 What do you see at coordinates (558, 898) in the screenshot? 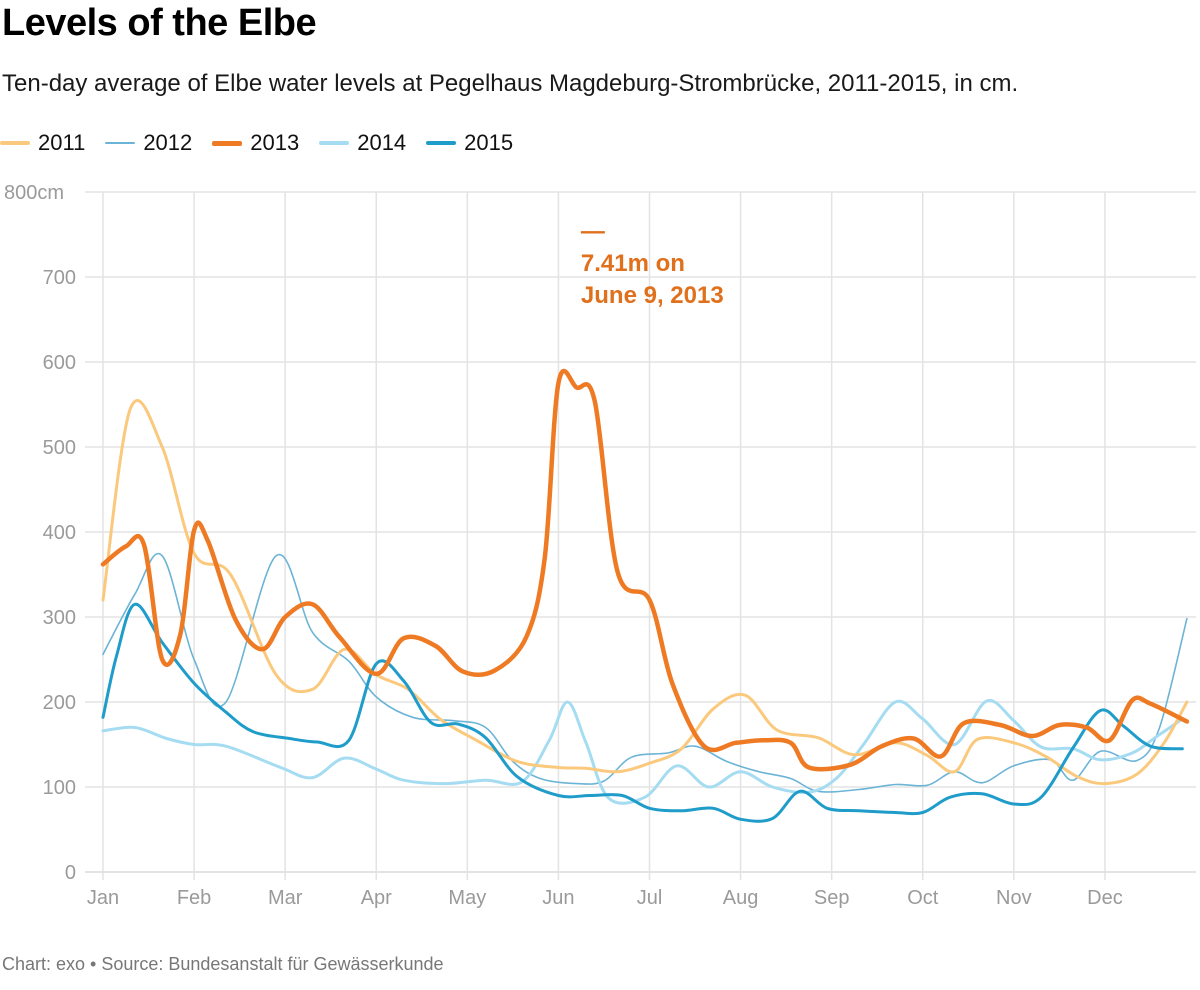
I see `x-tick-label: Jun` at bounding box center [558, 898].